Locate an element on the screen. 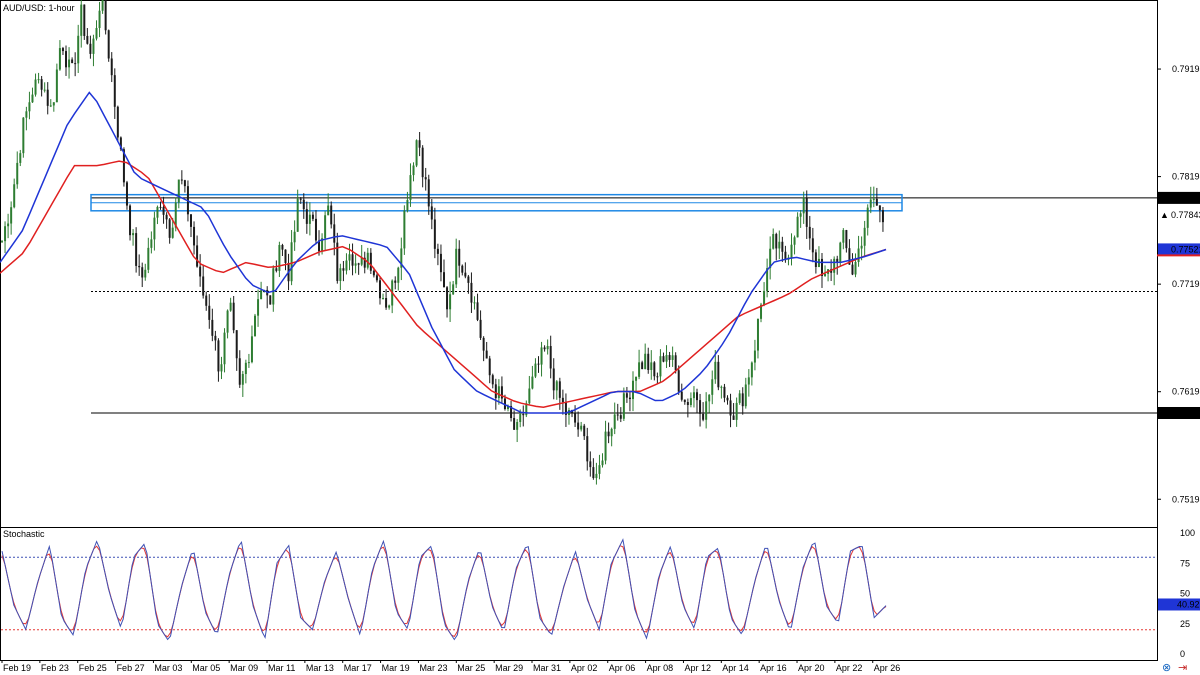 This screenshot has width=1200, height=675. date-label: Mar 25 is located at coordinates (471, 668).